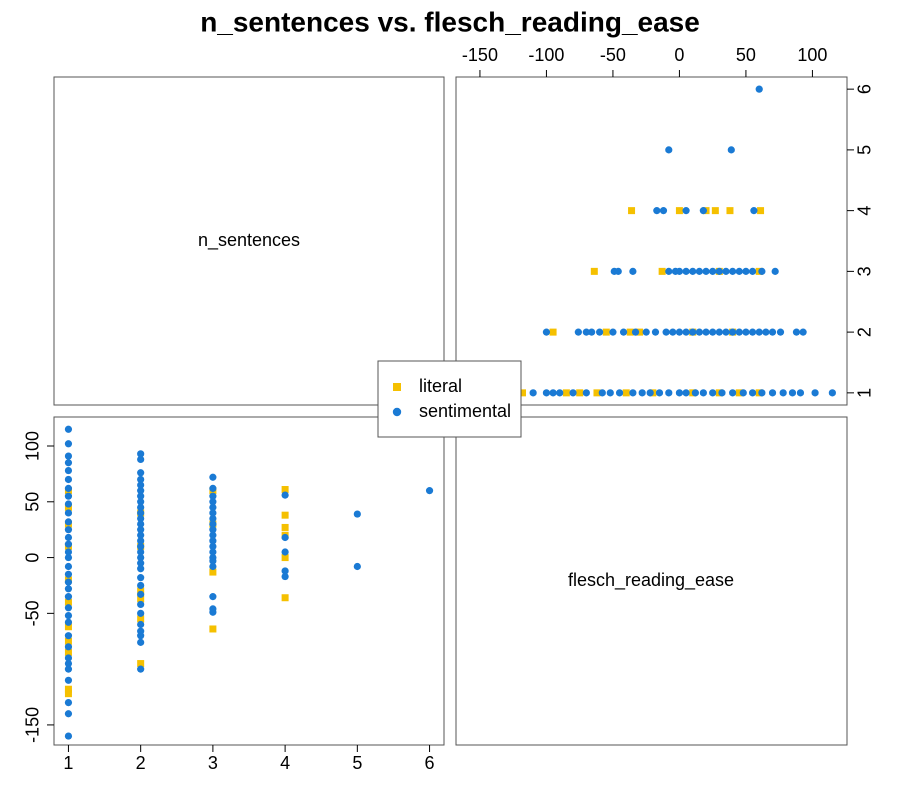  What do you see at coordinates (357, 763) in the screenshot?
I see `x-tick-label: 5` at bounding box center [357, 763].